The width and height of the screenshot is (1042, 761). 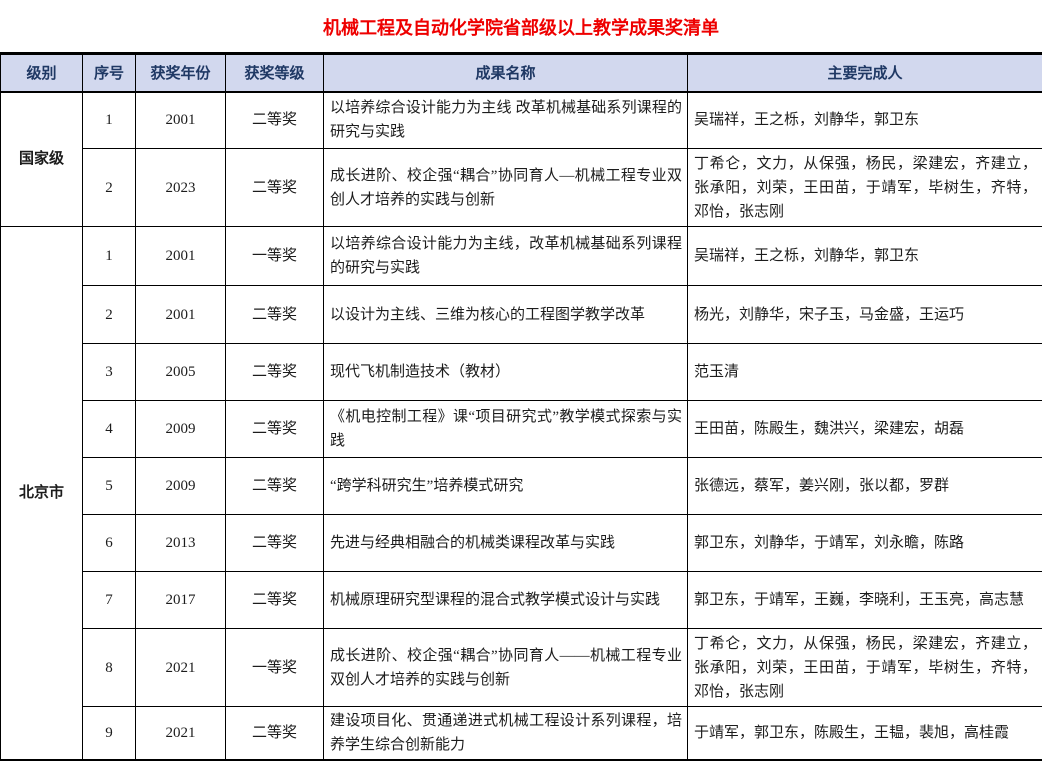 What do you see at coordinates (180, 372) in the screenshot?
I see `year-cell: 2005` at bounding box center [180, 372].